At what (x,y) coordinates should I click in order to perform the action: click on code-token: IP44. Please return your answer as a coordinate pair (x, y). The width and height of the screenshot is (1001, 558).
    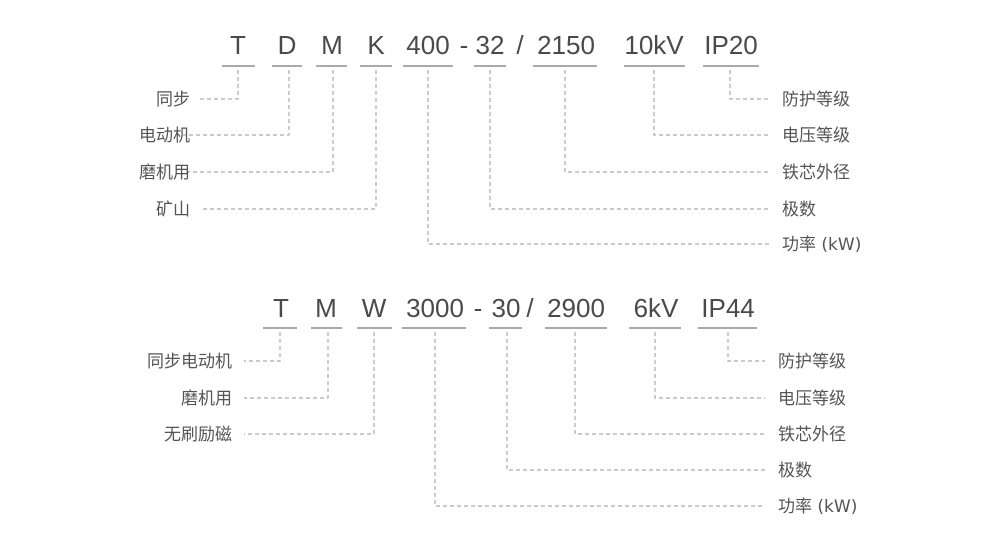
    Looking at the image, I should click on (728, 308).